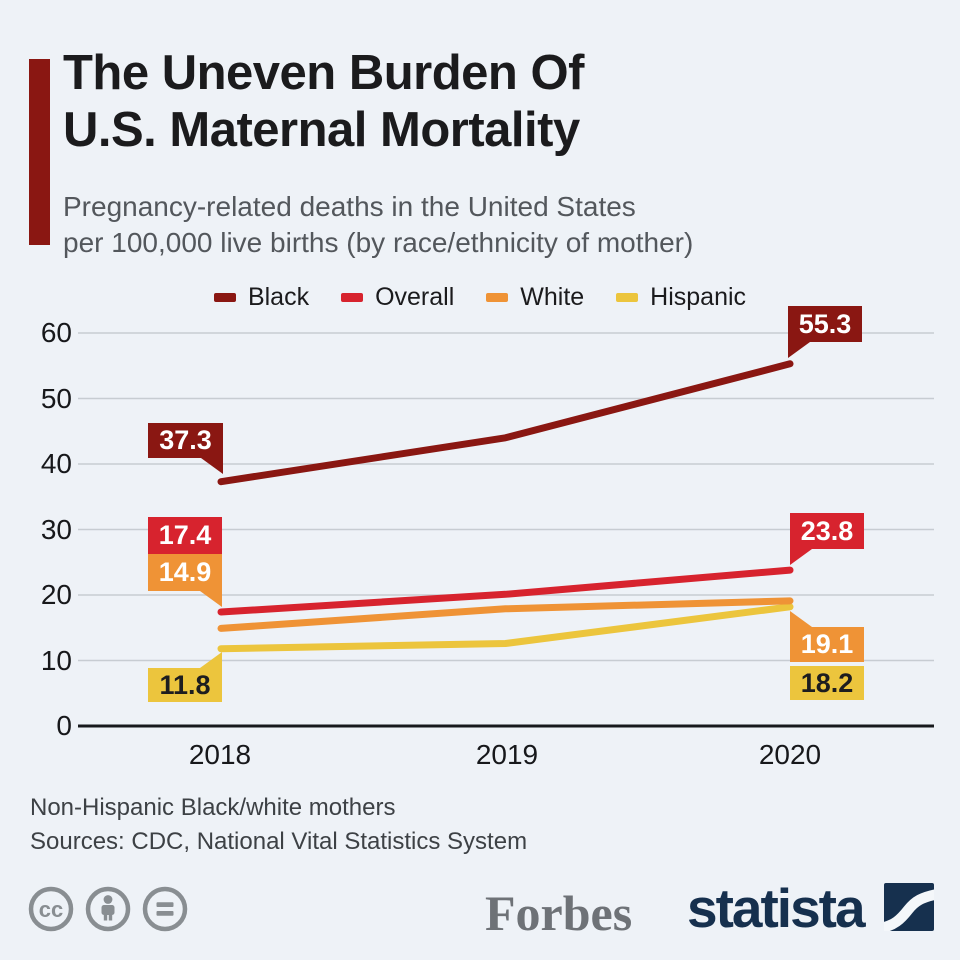 The width and height of the screenshot is (960, 960). I want to click on license-icons: cc, so click(108, 909).